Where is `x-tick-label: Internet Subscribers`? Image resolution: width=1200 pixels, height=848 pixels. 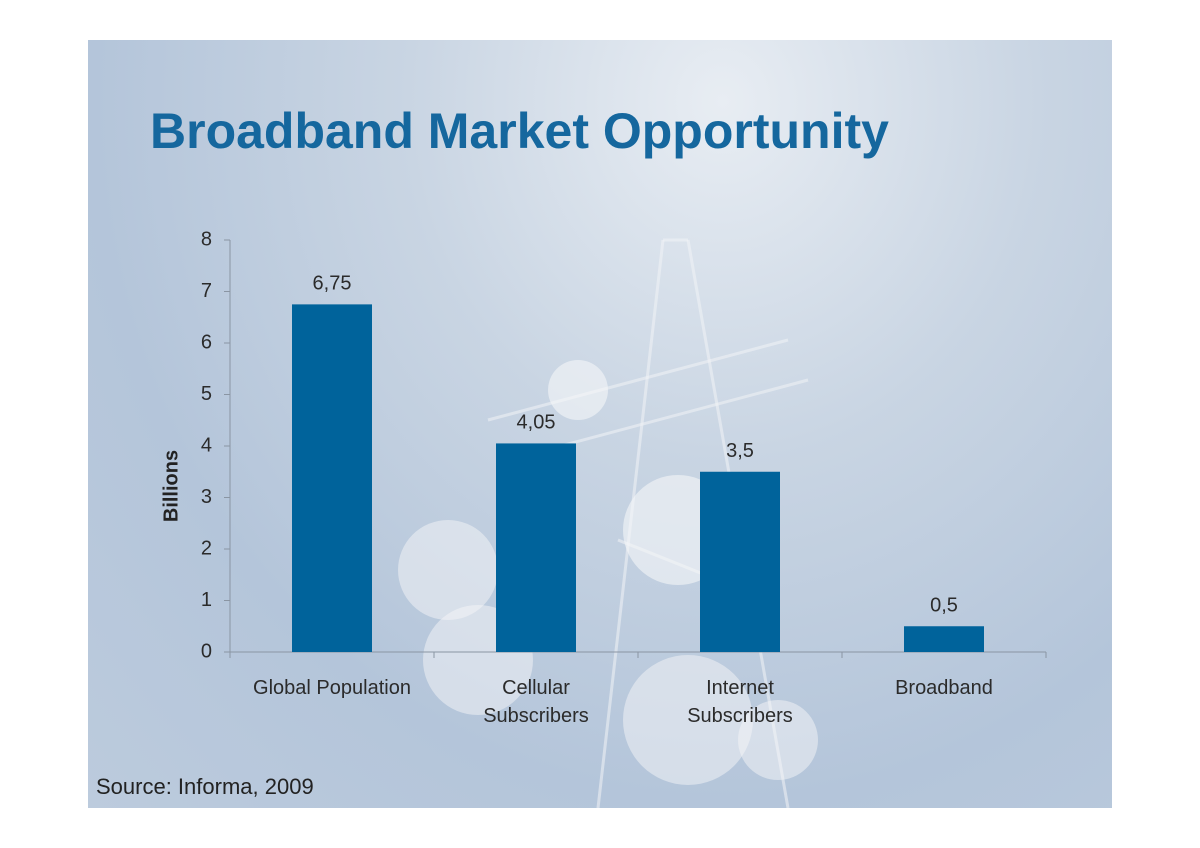 x-tick-label: Internet Subscribers is located at coordinates (740, 702).